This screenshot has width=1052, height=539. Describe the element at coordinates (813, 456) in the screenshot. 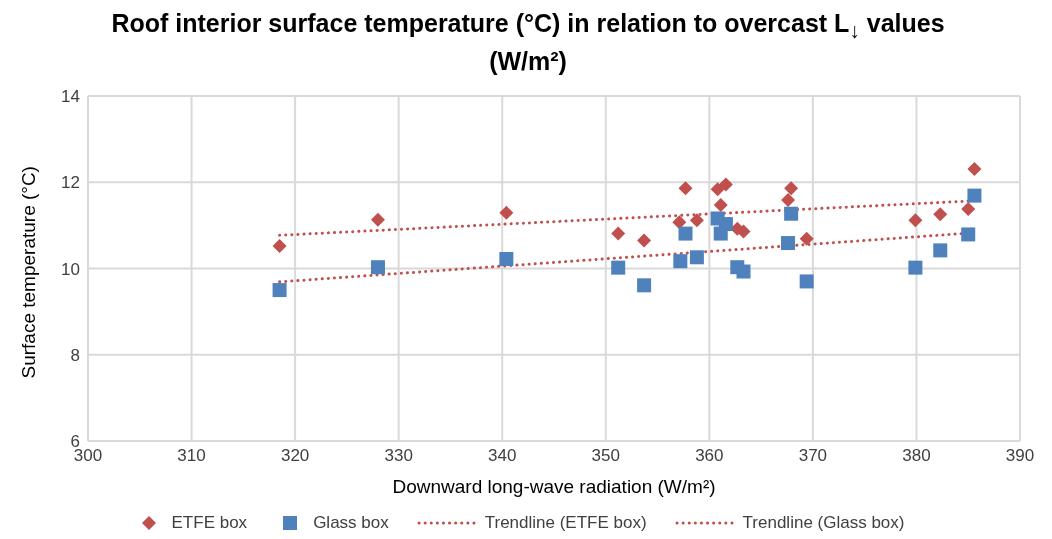

I see `x-tick-label: 370` at that location.